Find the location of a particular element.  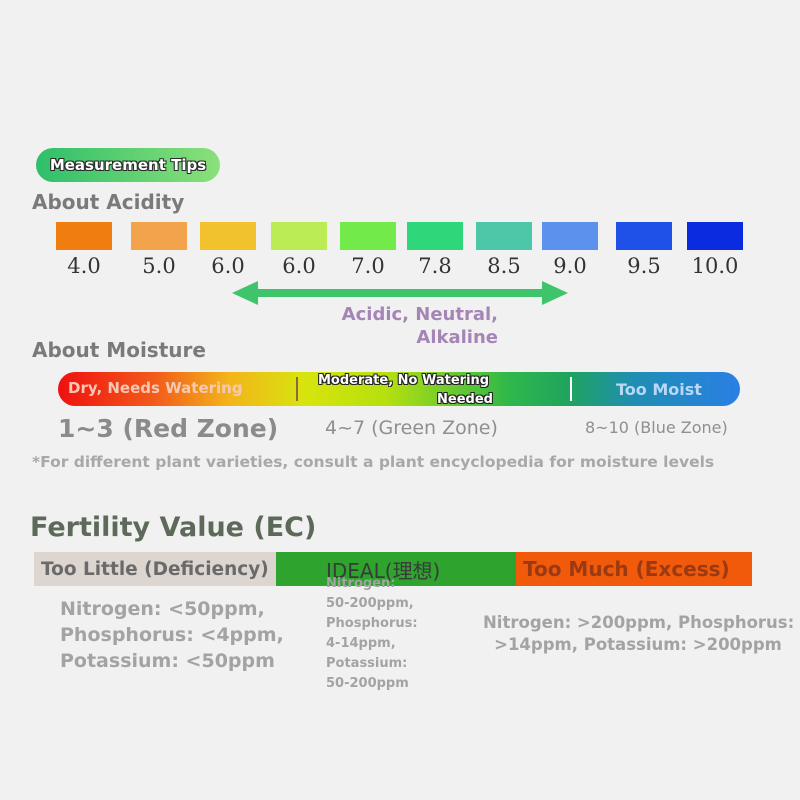

moisture-moist-label: Too Moist is located at coordinates (659, 389).